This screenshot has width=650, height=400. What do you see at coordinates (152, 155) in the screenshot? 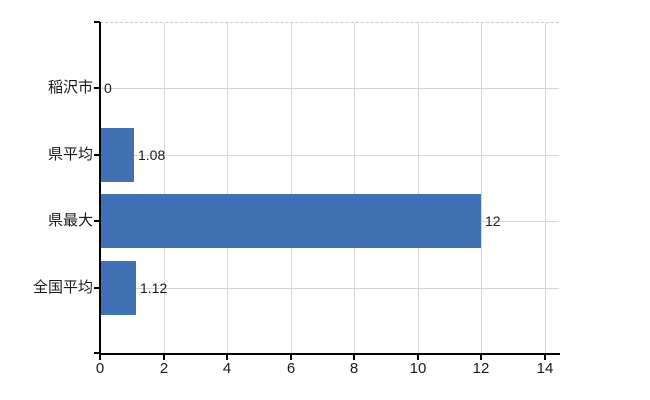
I see `bar-value-label: 1.08` at bounding box center [152, 155].